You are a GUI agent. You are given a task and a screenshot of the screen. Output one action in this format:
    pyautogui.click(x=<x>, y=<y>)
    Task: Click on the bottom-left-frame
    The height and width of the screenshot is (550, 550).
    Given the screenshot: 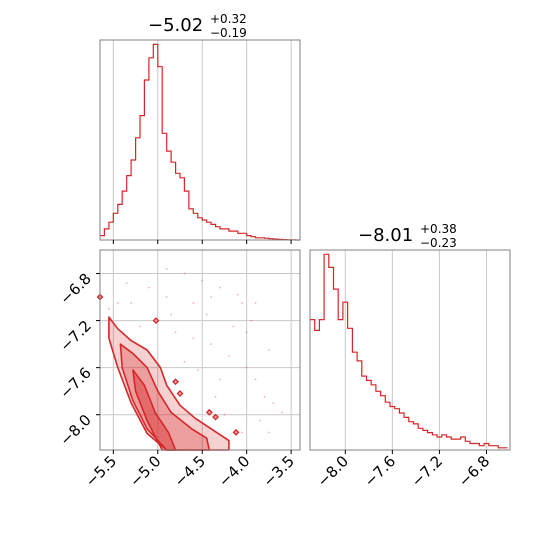 What is the action you would take?
    pyautogui.click(x=200, y=350)
    